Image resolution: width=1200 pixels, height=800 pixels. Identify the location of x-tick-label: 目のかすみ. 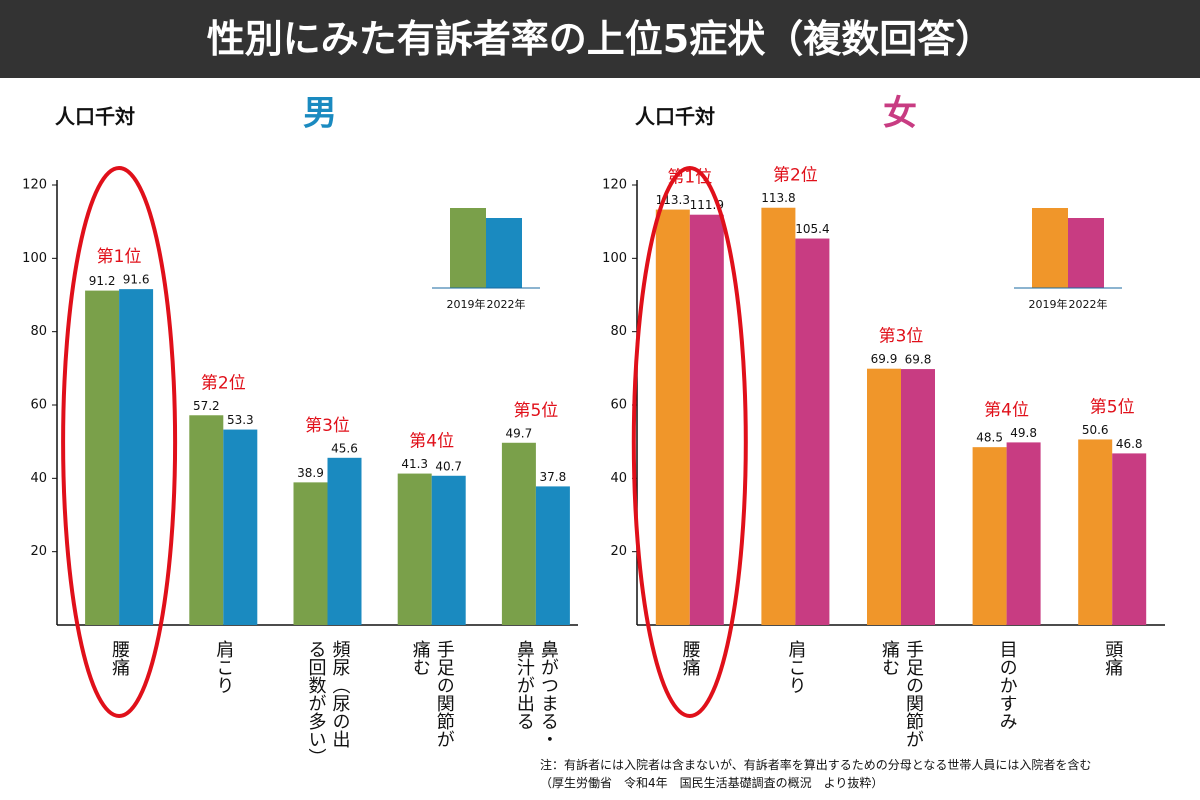
(1007, 685).